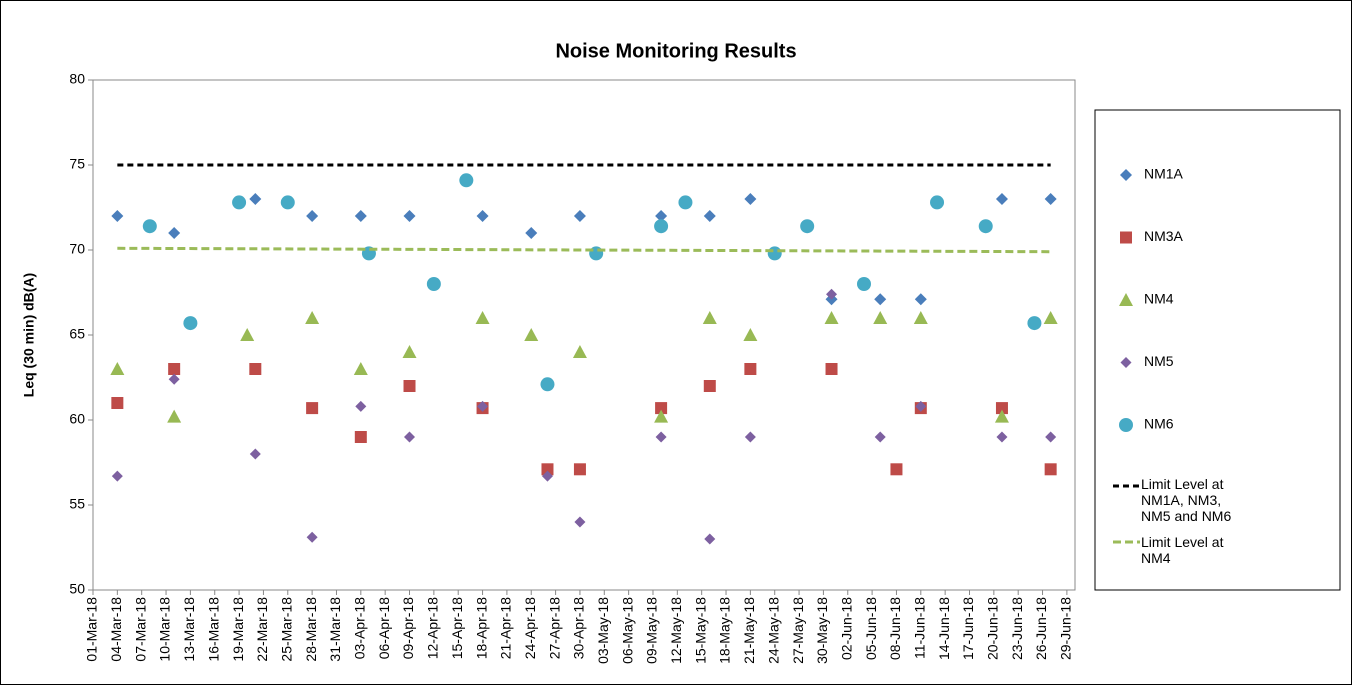  I want to click on x-tick-label: 24-May-18, so click(773, 630).